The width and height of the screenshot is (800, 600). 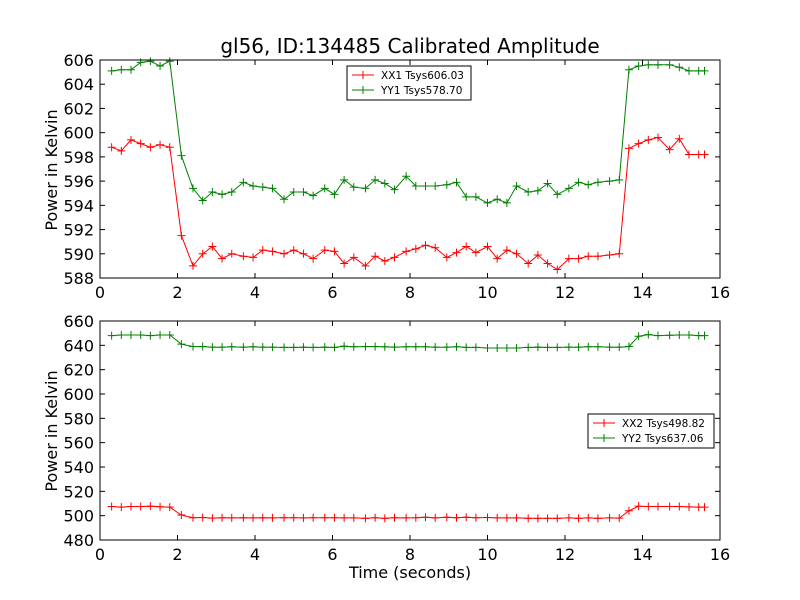 I want to click on legend-label-0-0: XX1 Tsys606.03, so click(x=422, y=76).